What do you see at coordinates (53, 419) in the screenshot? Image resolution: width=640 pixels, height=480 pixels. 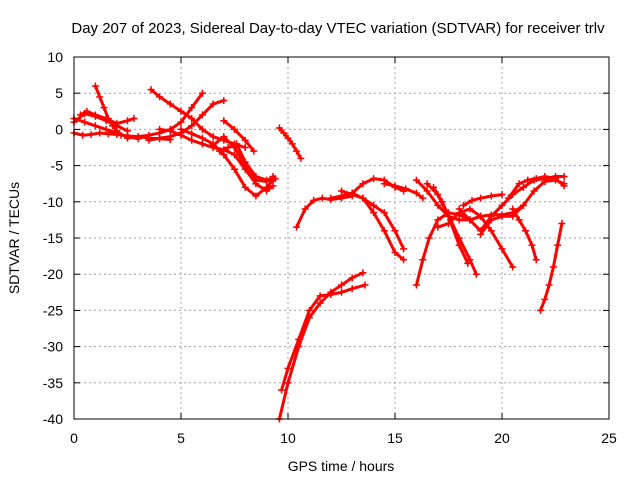 I see `y-tick-label: -40` at bounding box center [53, 419].